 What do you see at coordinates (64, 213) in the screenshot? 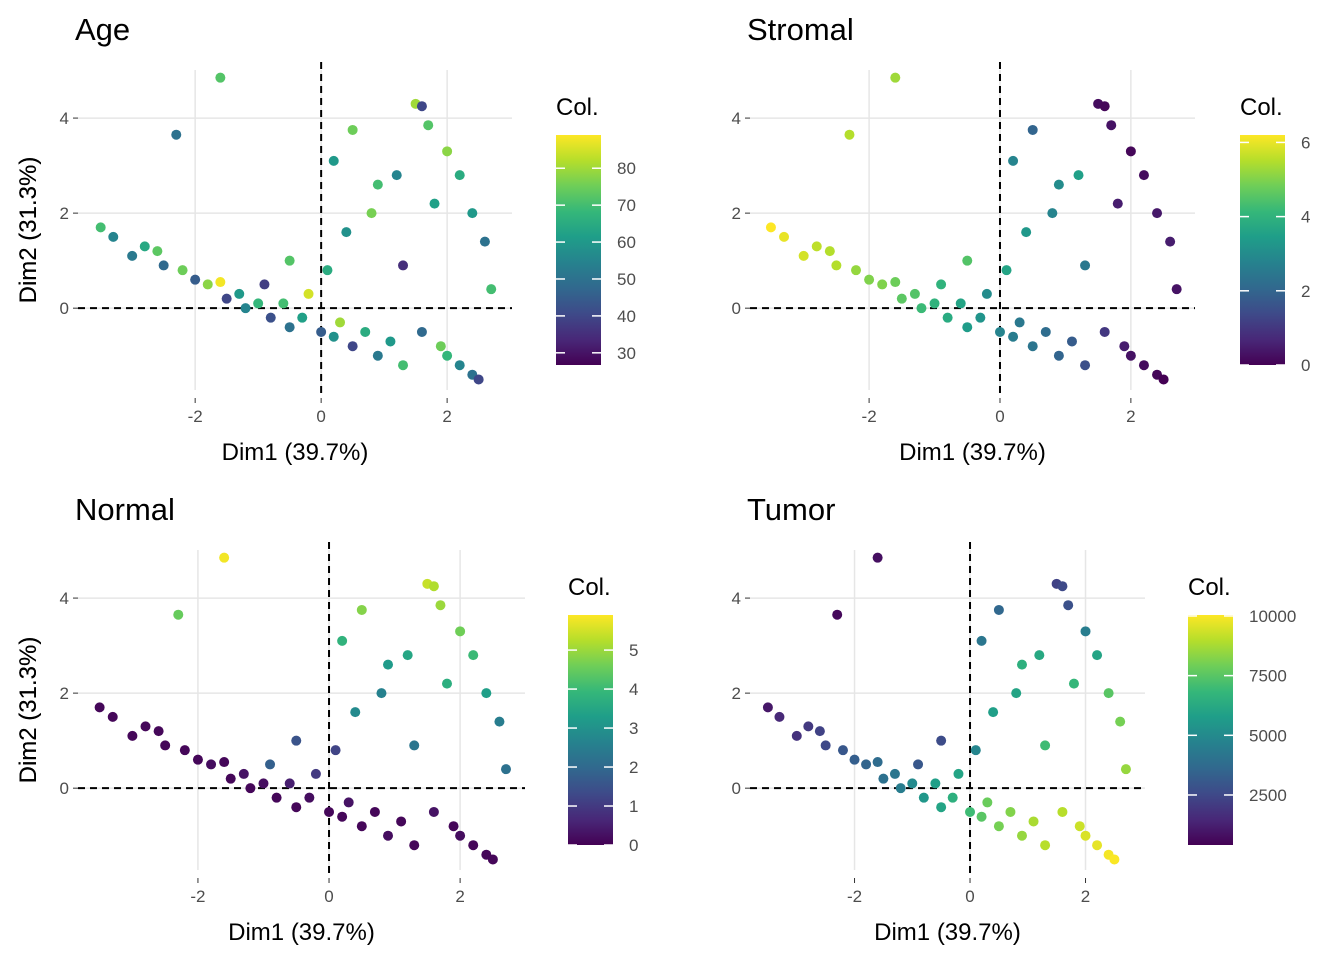
I see `y-tick-label: 2` at bounding box center [64, 213].